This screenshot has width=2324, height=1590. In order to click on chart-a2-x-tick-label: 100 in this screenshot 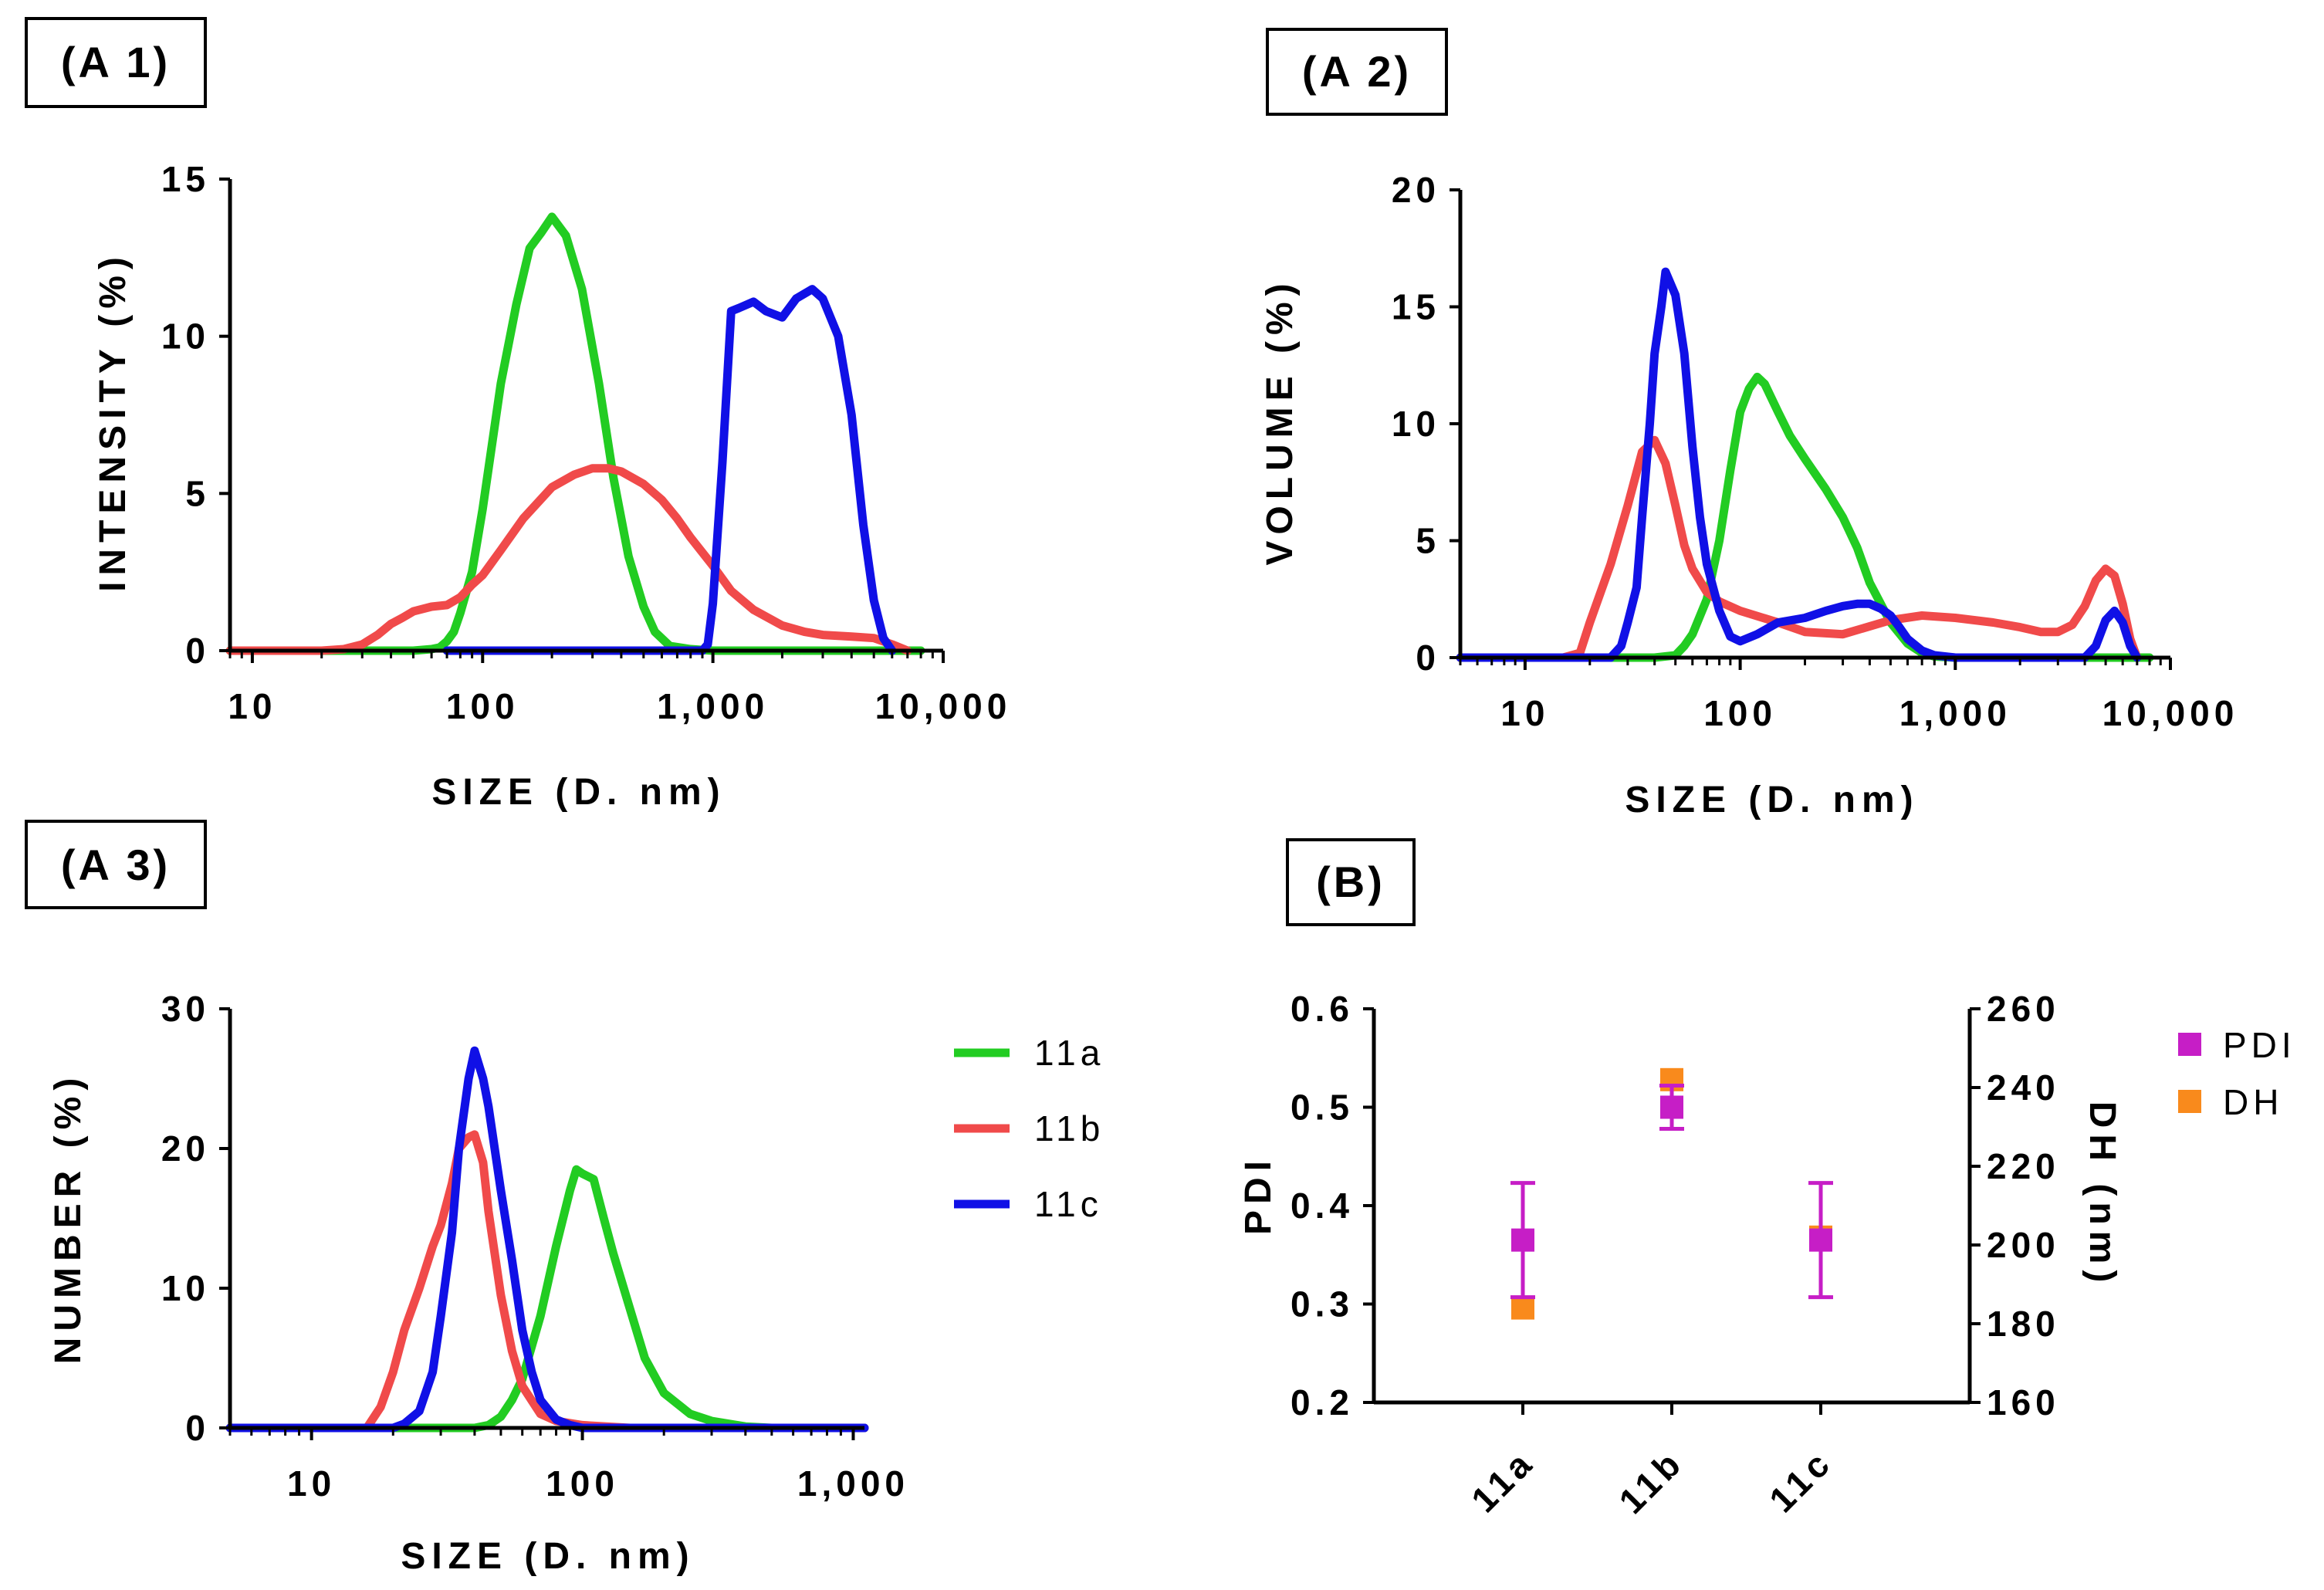, I will do `click(1740, 713)`.